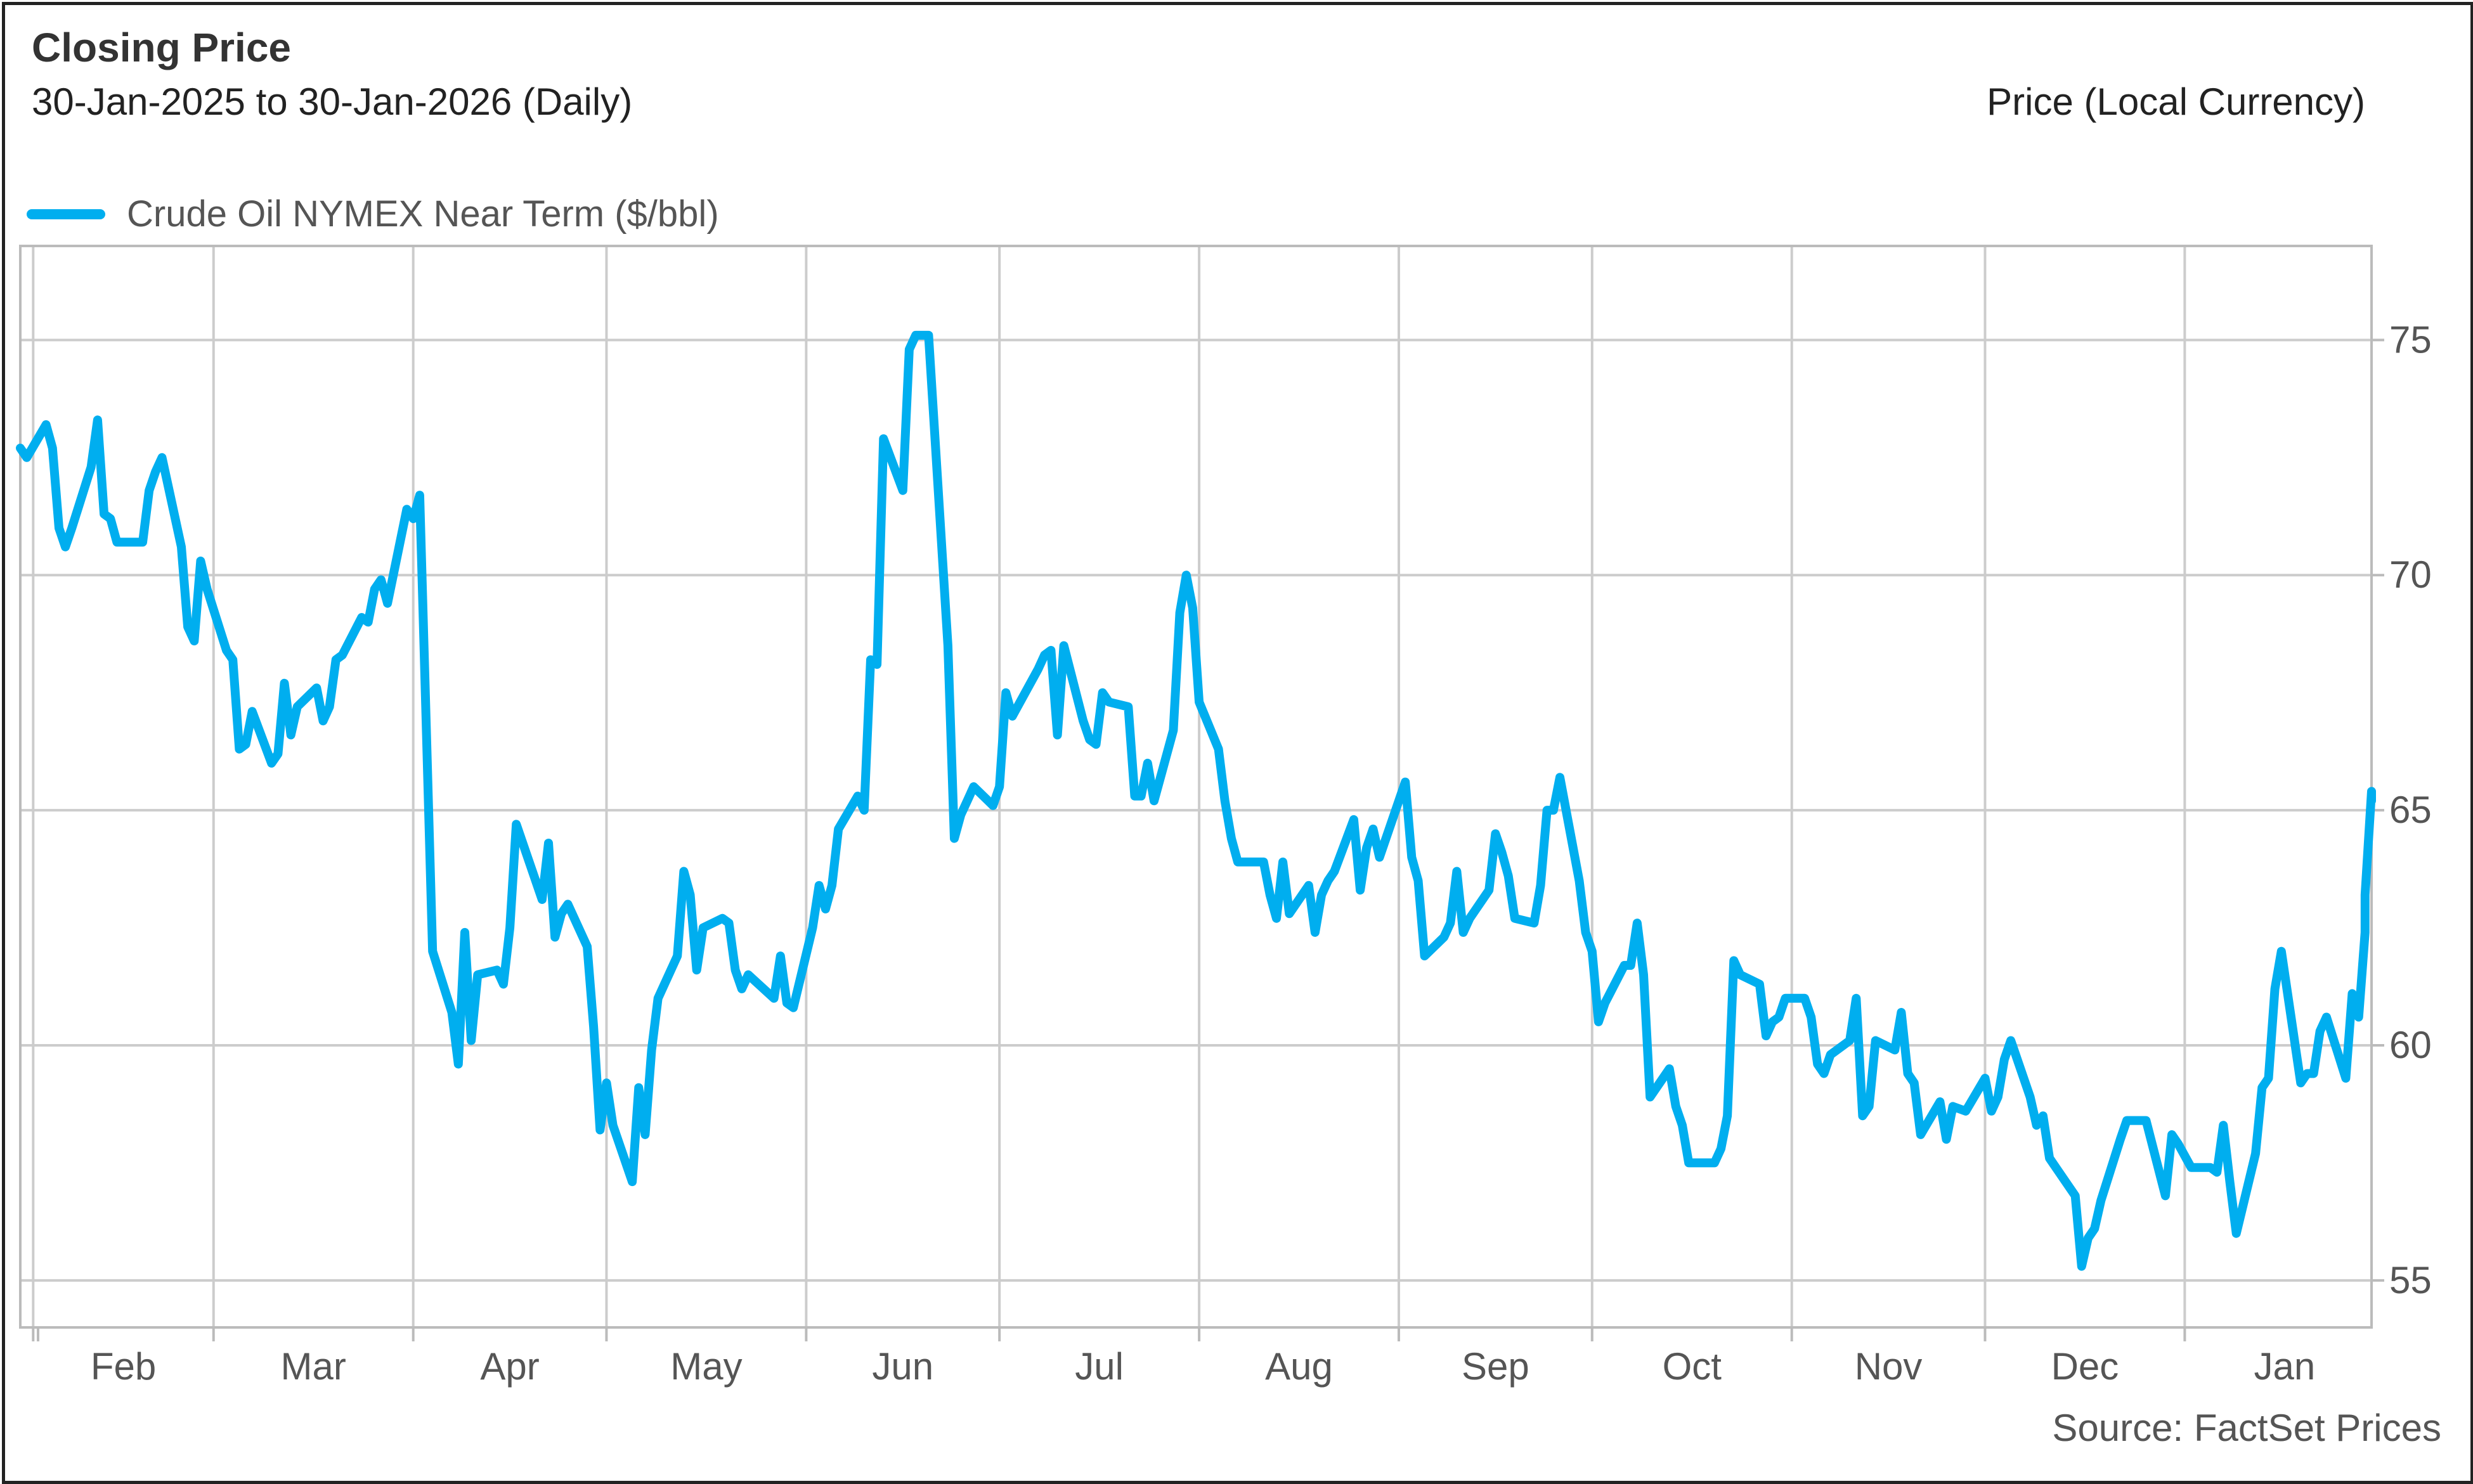  Describe the element at coordinates (2246, 1428) in the screenshot. I see `source-note: Source: FactSet Prices` at that location.